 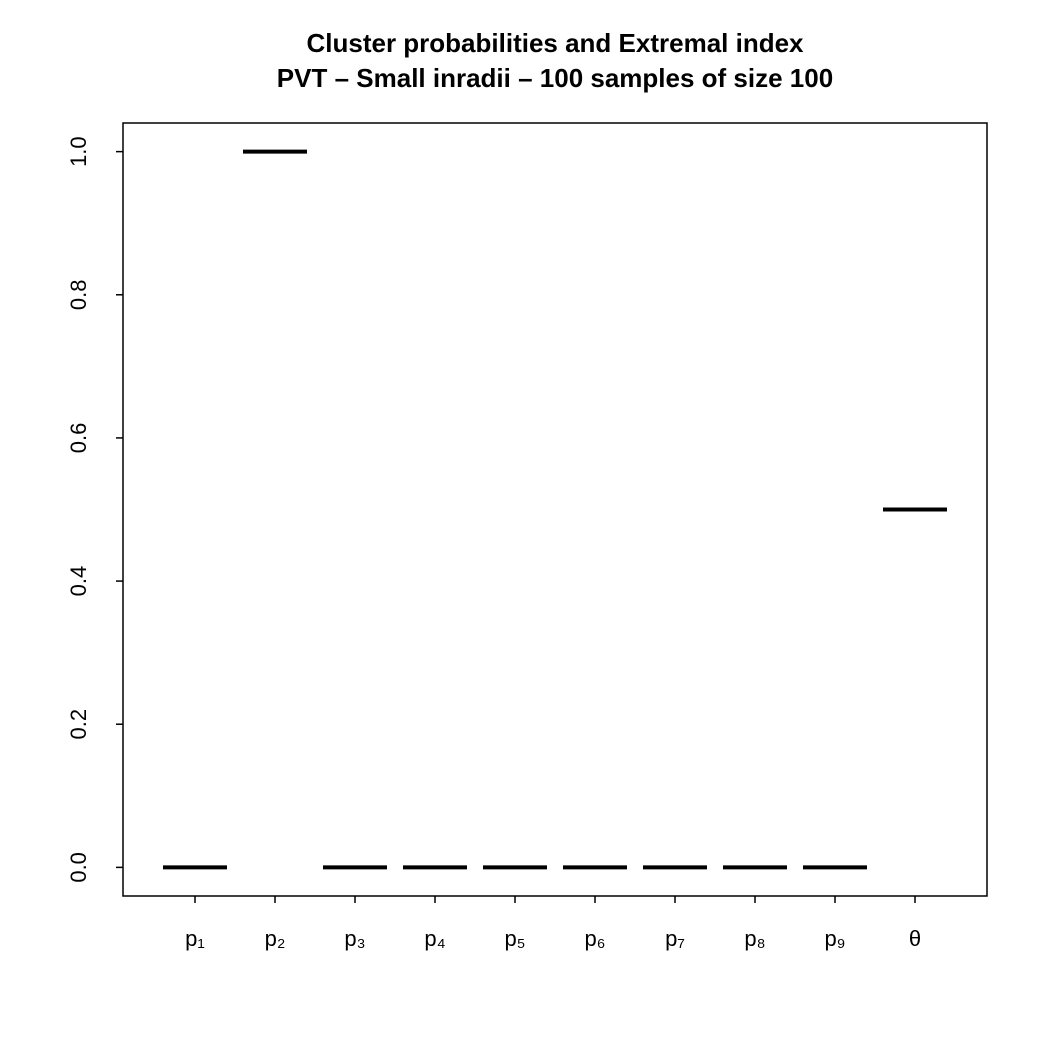 What do you see at coordinates (78, 438) in the screenshot?
I see `y-tick-label: 0.6` at bounding box center [78, 438].